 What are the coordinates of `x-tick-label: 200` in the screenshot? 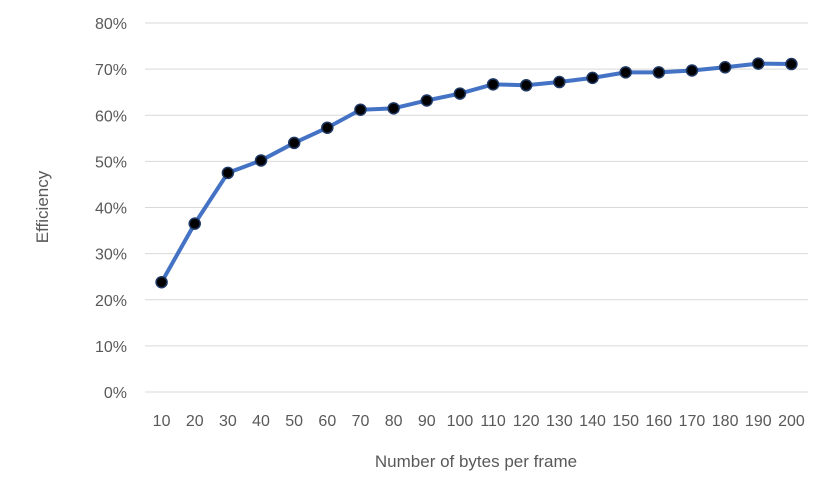 It's located at (791, 421).